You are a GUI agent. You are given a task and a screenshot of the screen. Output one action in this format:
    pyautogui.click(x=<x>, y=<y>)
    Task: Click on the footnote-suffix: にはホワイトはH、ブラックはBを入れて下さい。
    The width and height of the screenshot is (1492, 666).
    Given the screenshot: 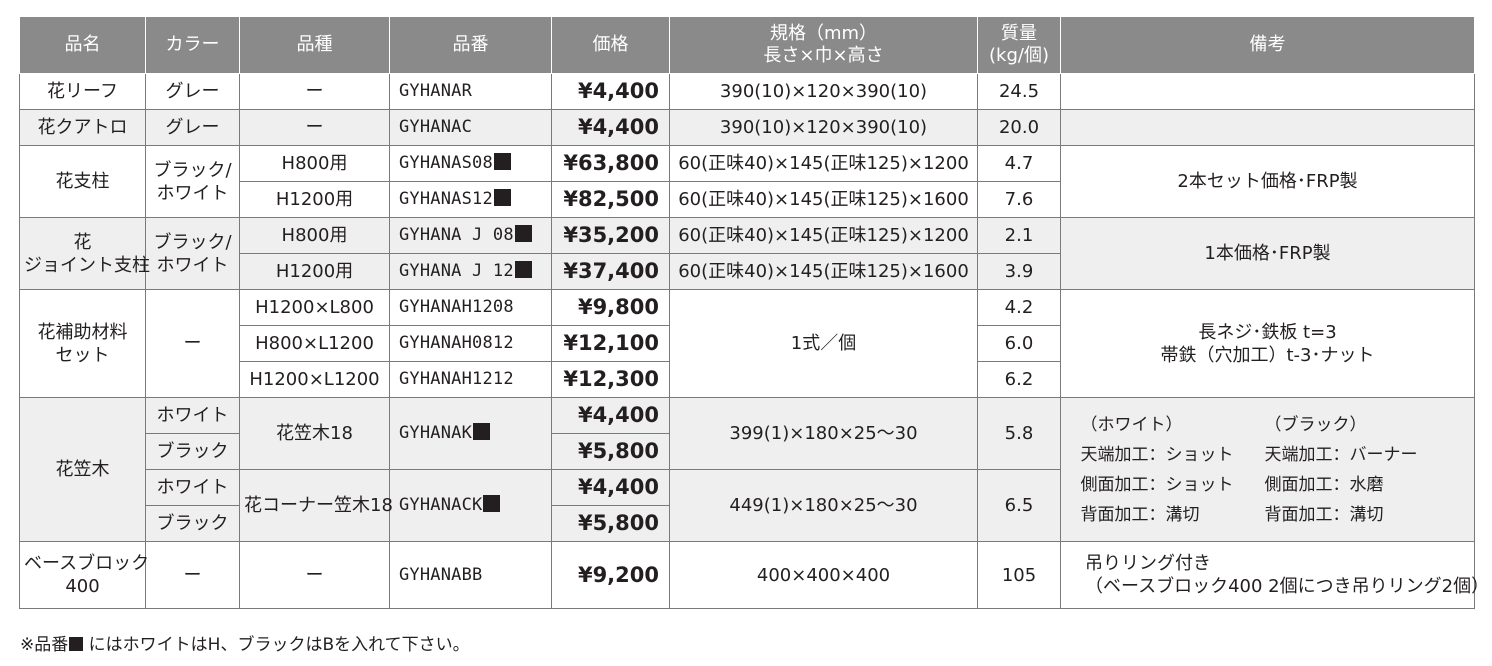 What is the action you would take?
    pyautogui.click(x=279, y=645)
    